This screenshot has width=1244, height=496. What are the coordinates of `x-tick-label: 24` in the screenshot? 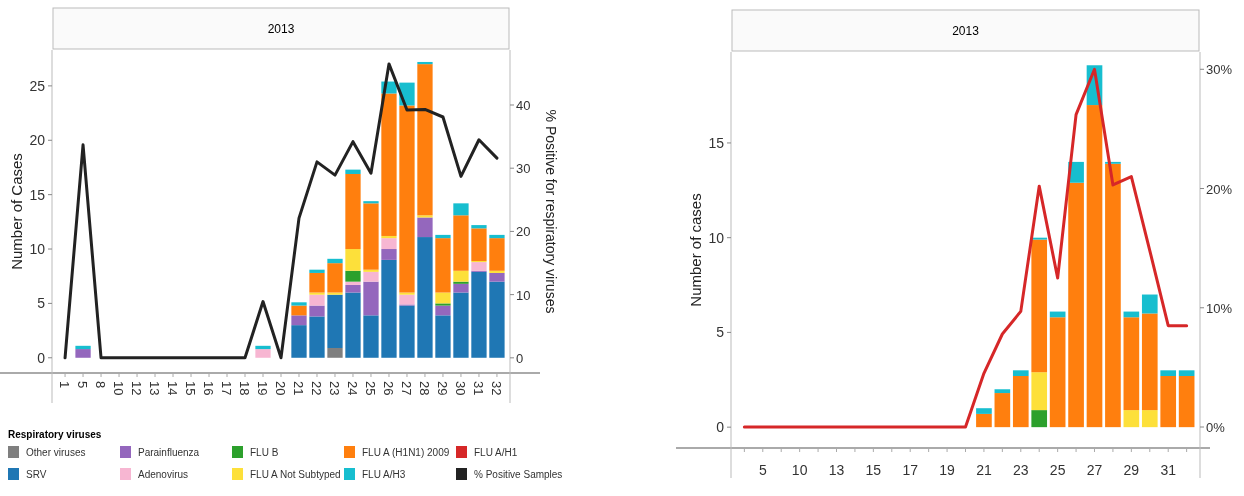 It's located at (352, 388).